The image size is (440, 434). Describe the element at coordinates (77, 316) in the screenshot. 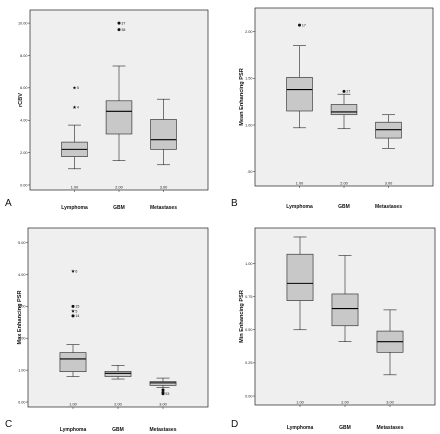

I see `outlier-label: 14` at that location.